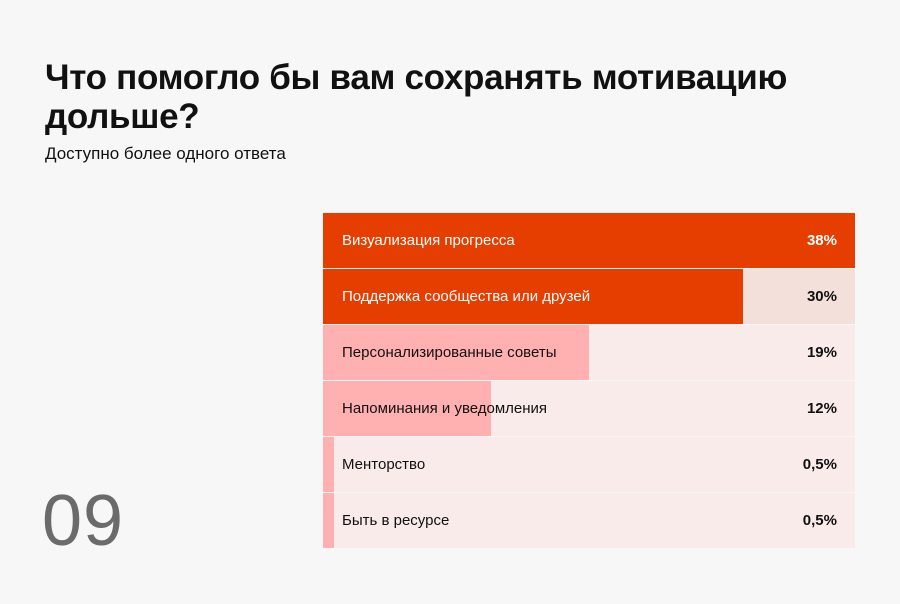 This screenshot has height=604, width=900. Describe the element at coordinates (449, 352) in the screenshot. I see `bar-category-label: Персонализированные советы` at that location.